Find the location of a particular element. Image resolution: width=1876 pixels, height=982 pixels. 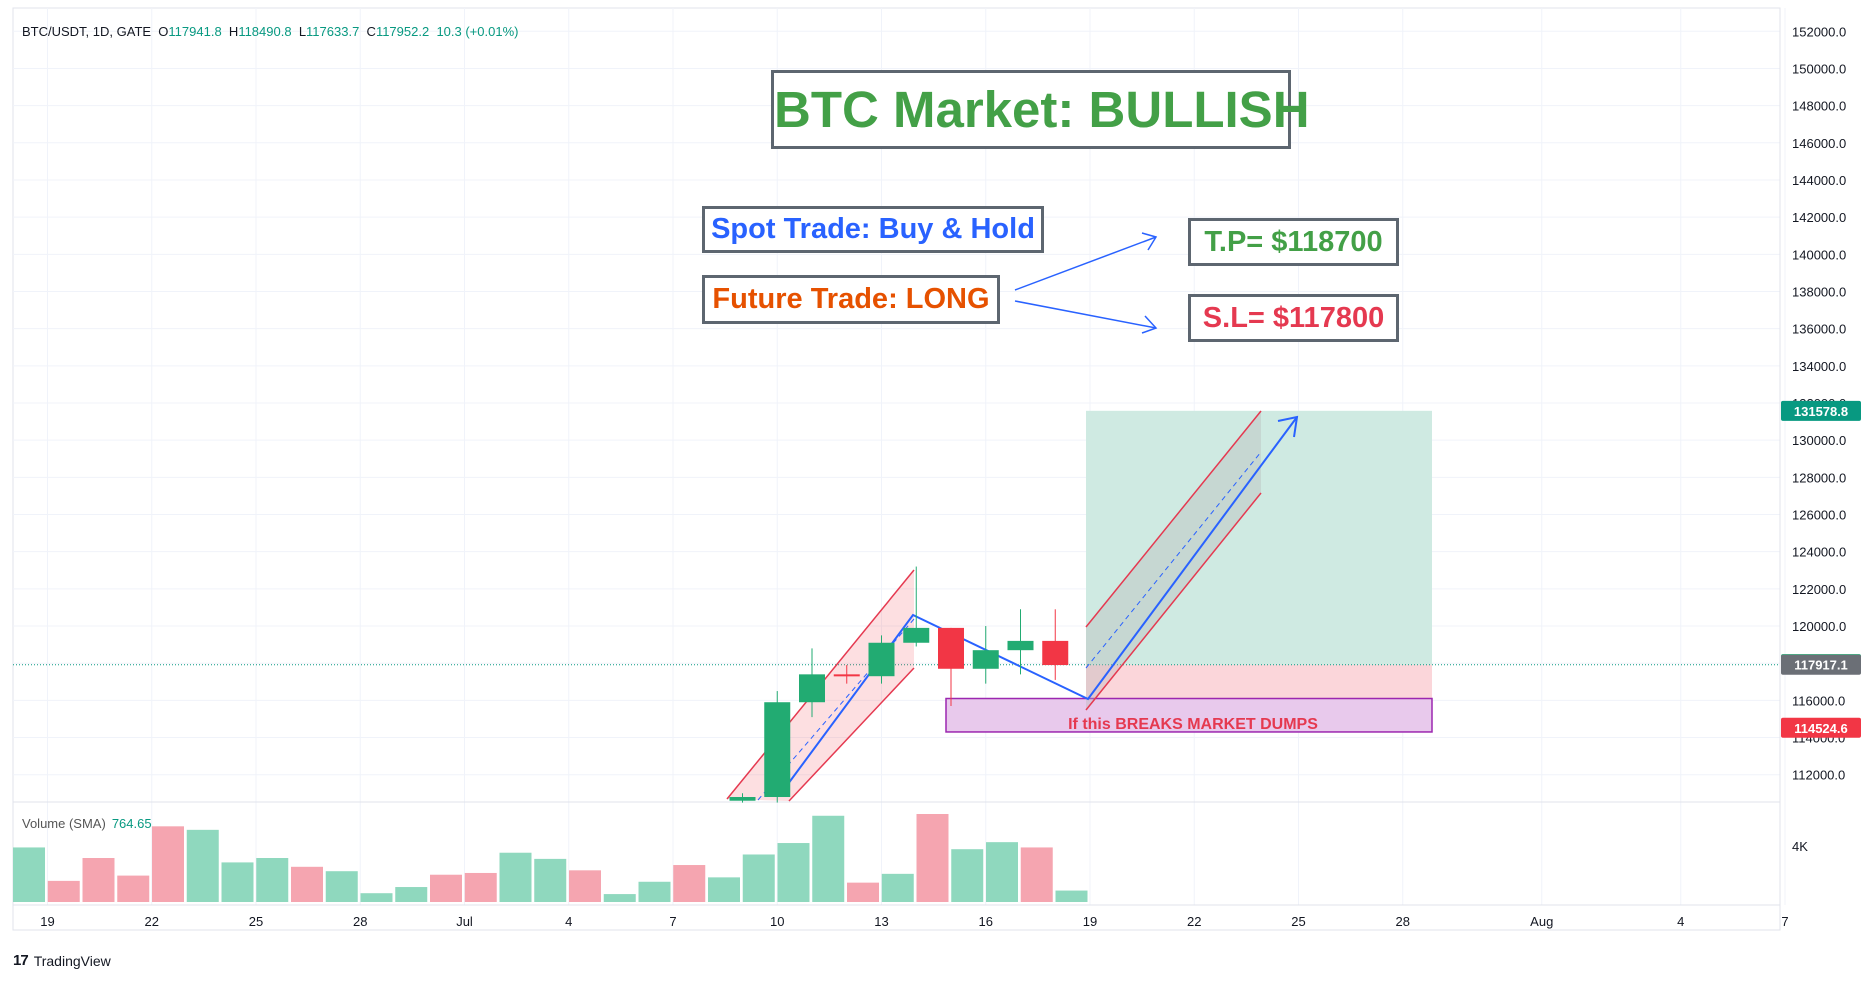

price-tick-label: 152000.0 is located at coordinates (1819, 31).